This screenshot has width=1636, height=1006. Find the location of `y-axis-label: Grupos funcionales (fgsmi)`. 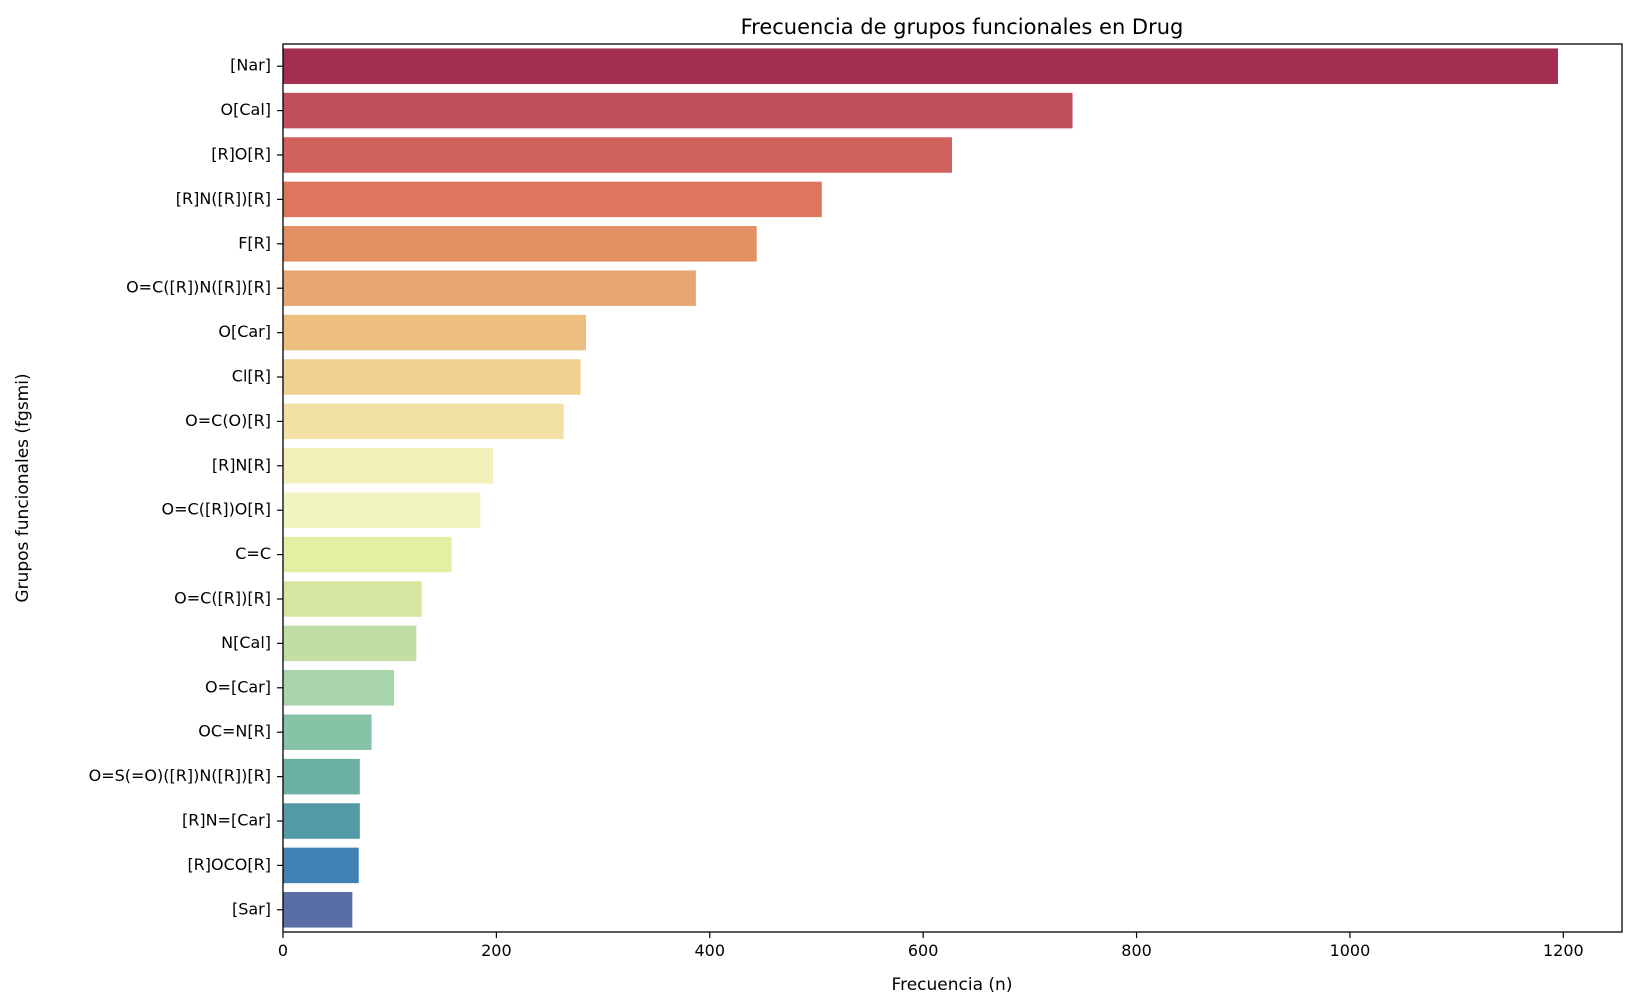

y-axis-label: Grupos funcionales (fgsmi) is located at coordinates (23, 487).